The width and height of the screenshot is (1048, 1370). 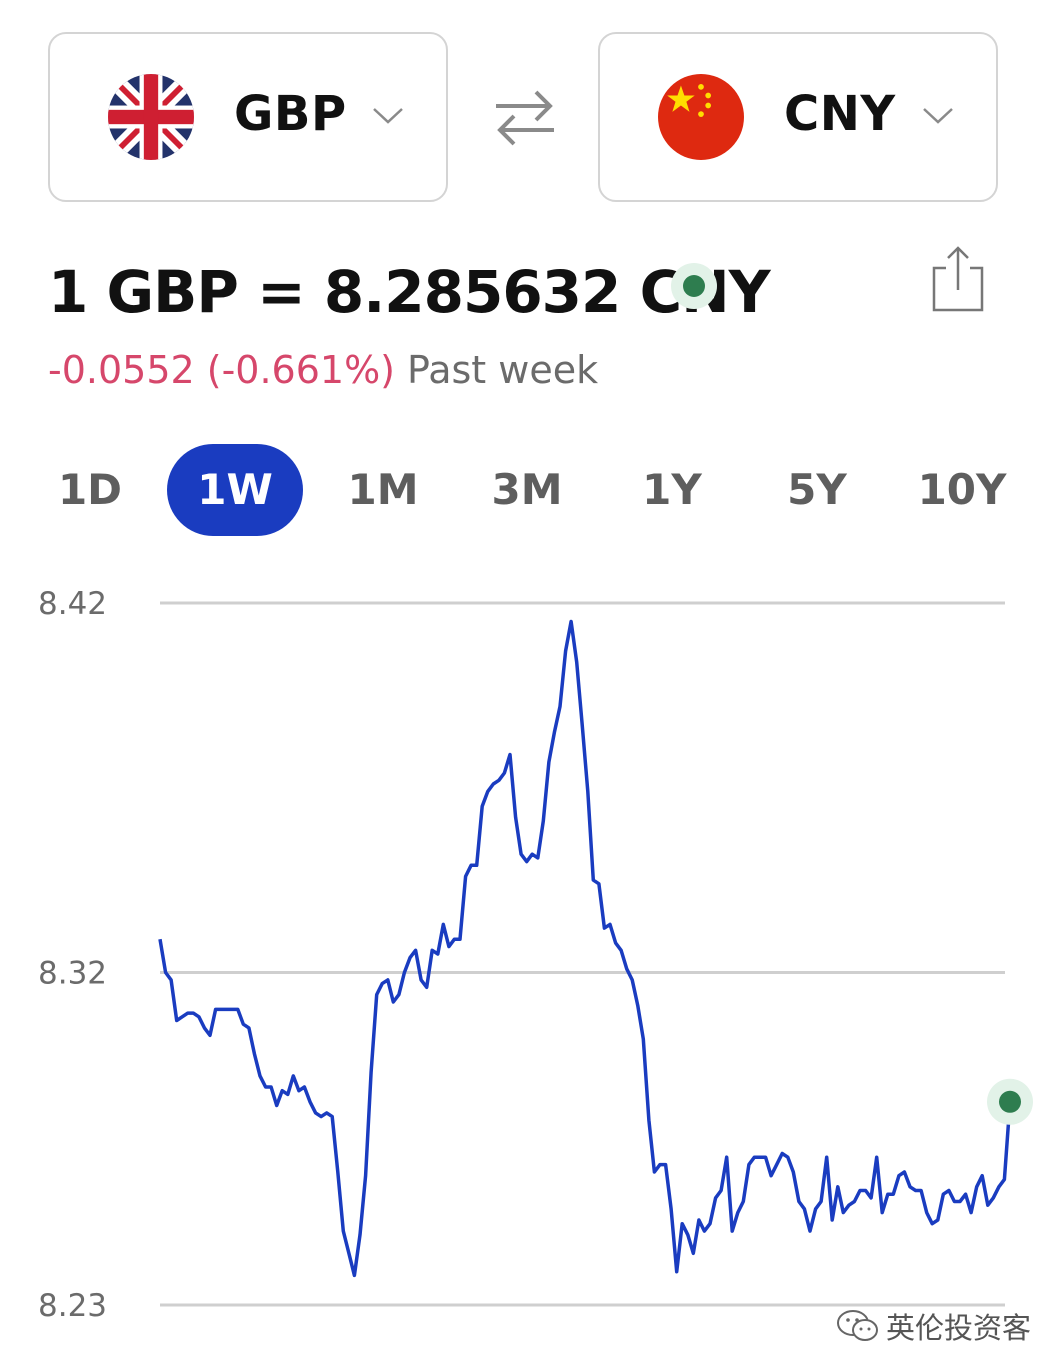 I want to click on tab-1m: 1M, so click(x=383, y=489).